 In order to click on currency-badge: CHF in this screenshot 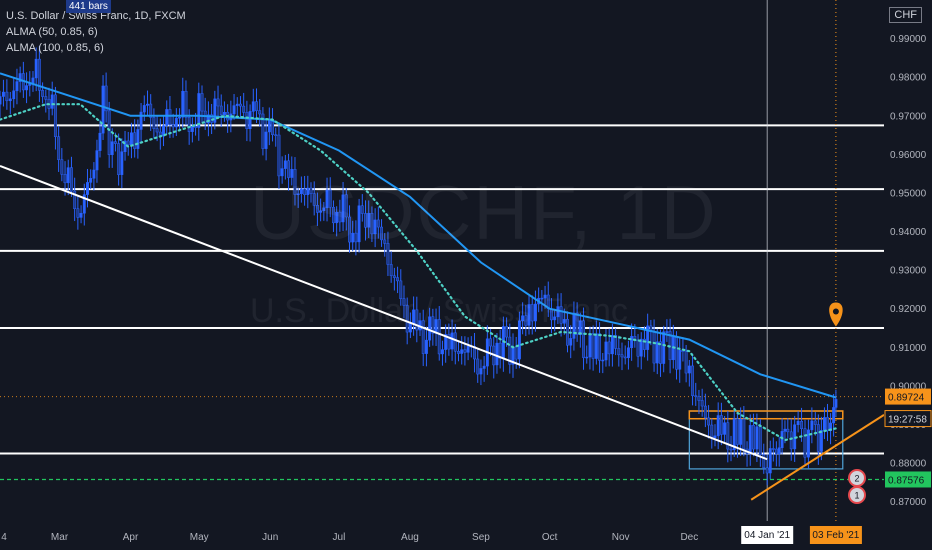, I will do `click(905, 15)`.